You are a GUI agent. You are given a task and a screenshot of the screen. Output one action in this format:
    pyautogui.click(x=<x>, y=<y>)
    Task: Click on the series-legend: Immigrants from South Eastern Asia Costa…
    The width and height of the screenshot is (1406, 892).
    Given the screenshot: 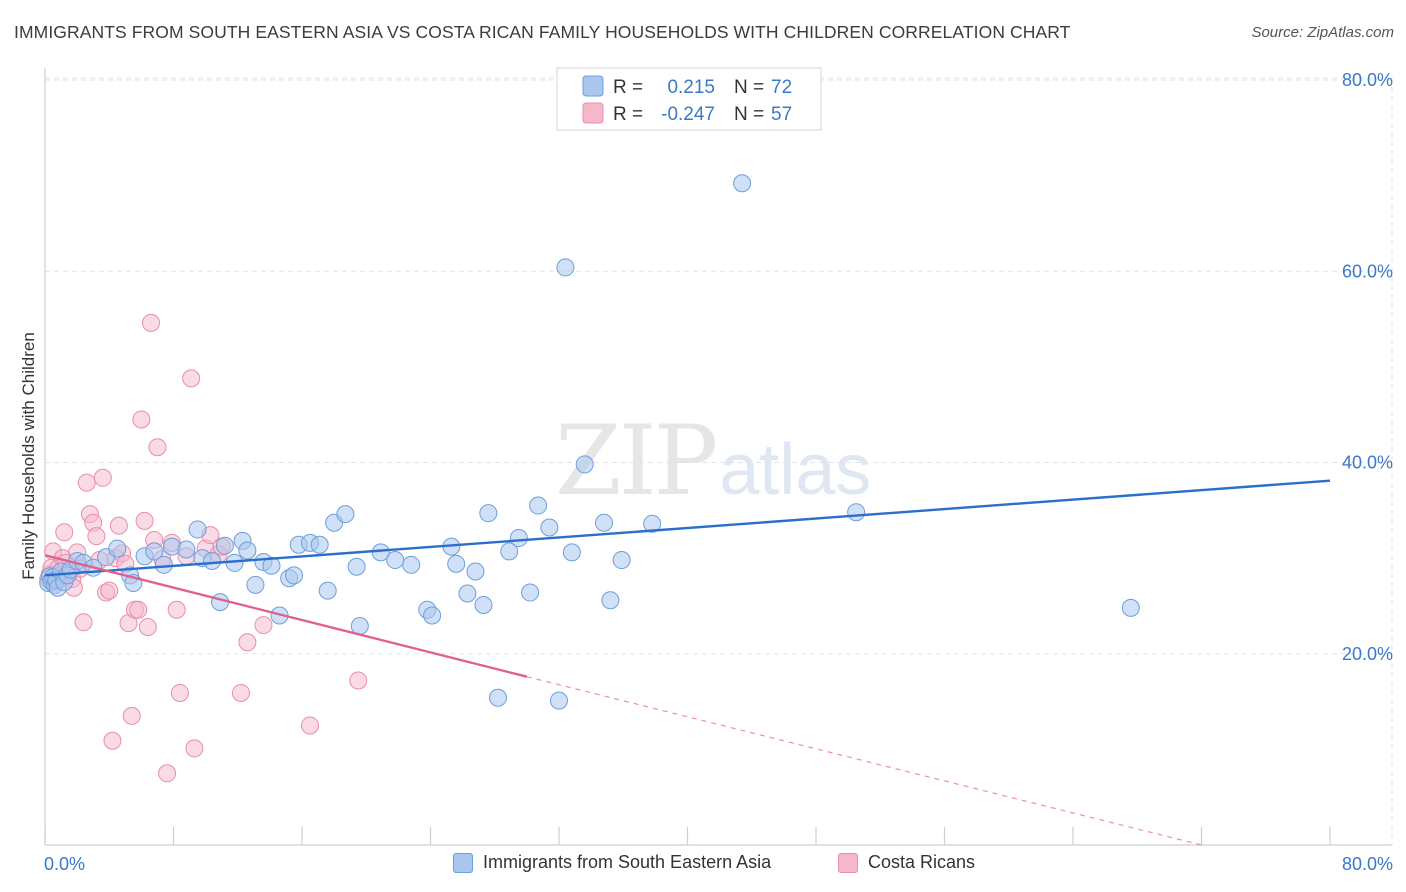 What is the action you would take?
    pyautogui.click(x=703, y=865)
    